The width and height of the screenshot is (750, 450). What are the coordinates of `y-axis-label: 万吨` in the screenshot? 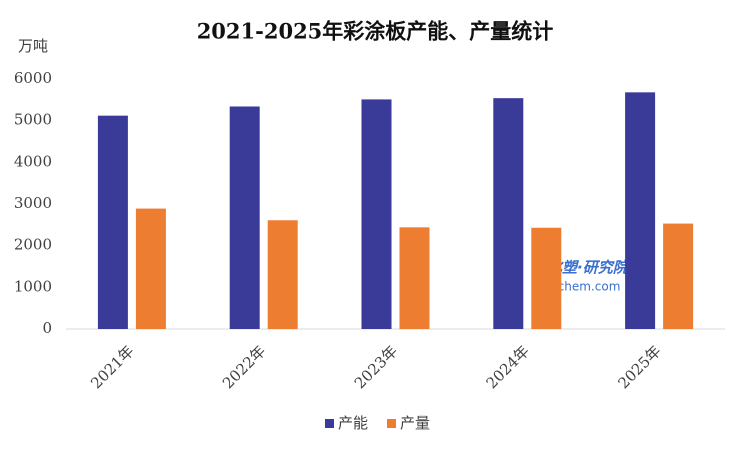 It's located at (33, 46).